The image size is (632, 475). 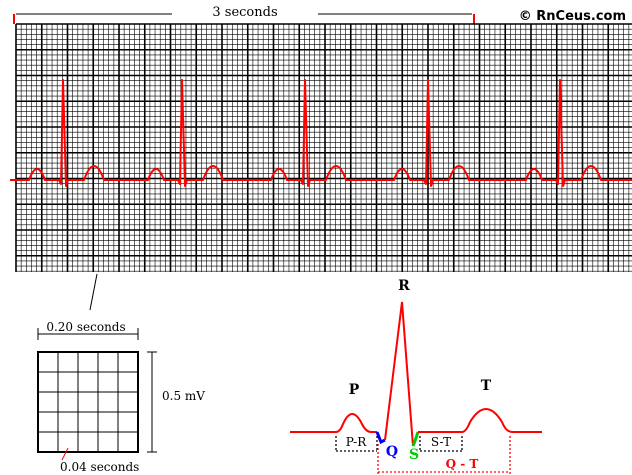 I want to click on large-box, so click(x=88, y=402).